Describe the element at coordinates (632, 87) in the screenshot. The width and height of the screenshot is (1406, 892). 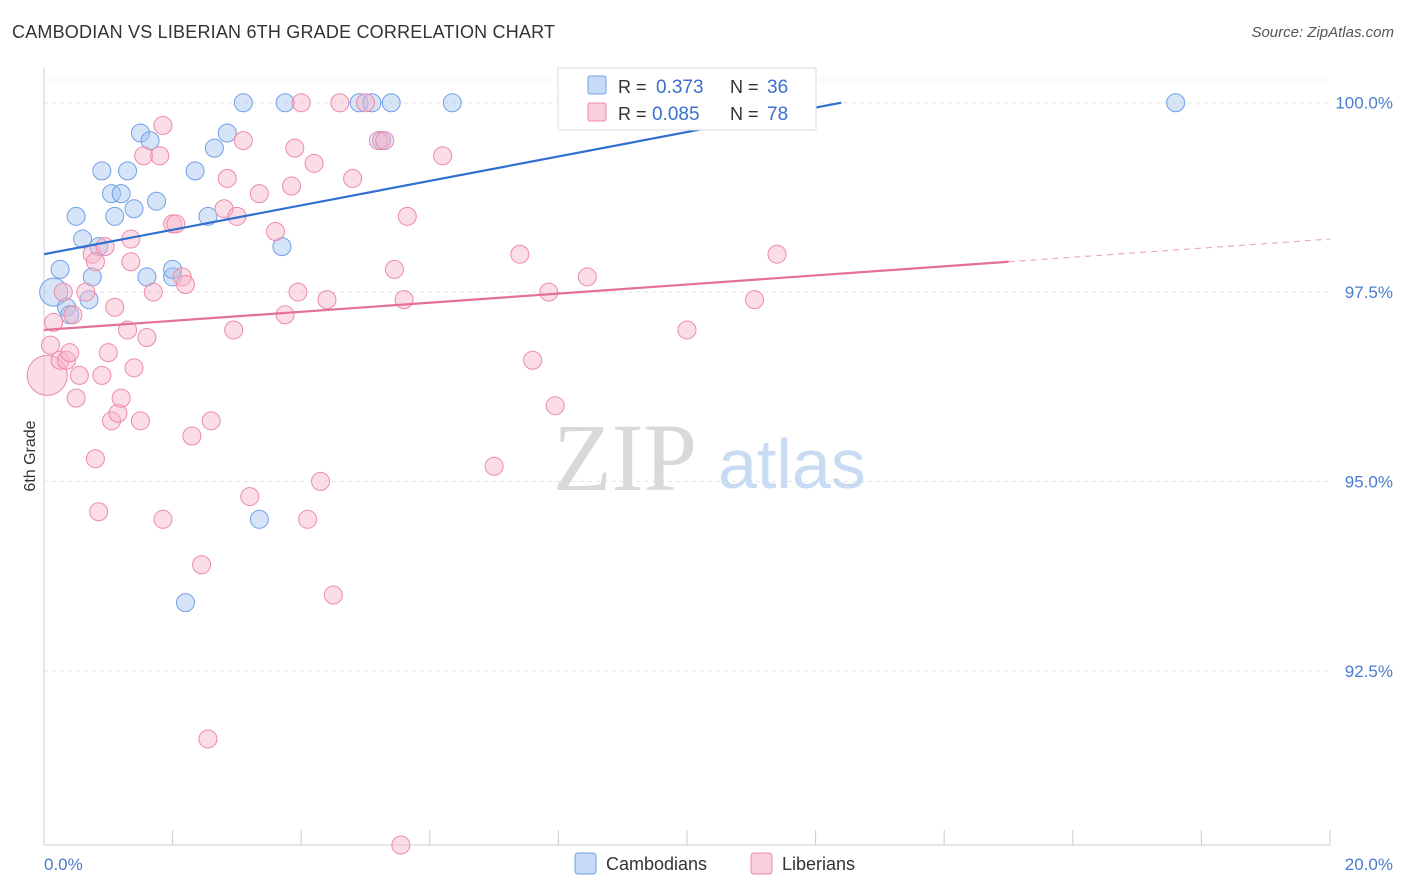
I see `legend-r-label-cambodians: R =` at that location.